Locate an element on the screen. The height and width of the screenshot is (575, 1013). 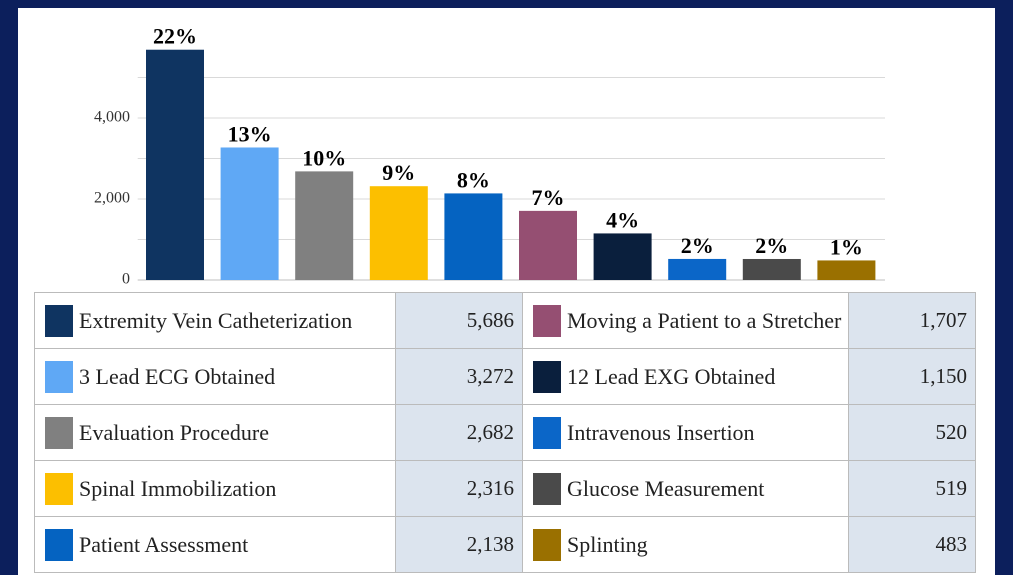
legend-cell: Extremity Vein Catheterization is located at coordinates (215, 320).